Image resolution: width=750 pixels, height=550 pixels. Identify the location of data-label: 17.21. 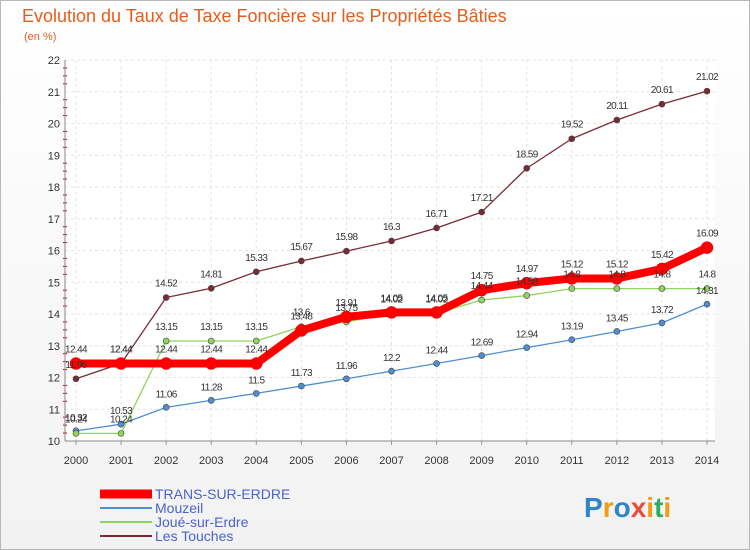
(482, 198).